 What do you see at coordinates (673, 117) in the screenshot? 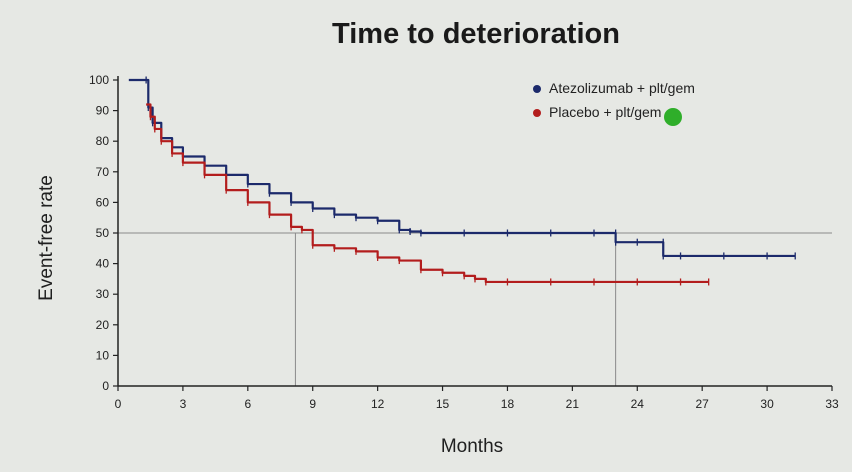
I see `green-dot-marker` at bounding box center [673, 117].